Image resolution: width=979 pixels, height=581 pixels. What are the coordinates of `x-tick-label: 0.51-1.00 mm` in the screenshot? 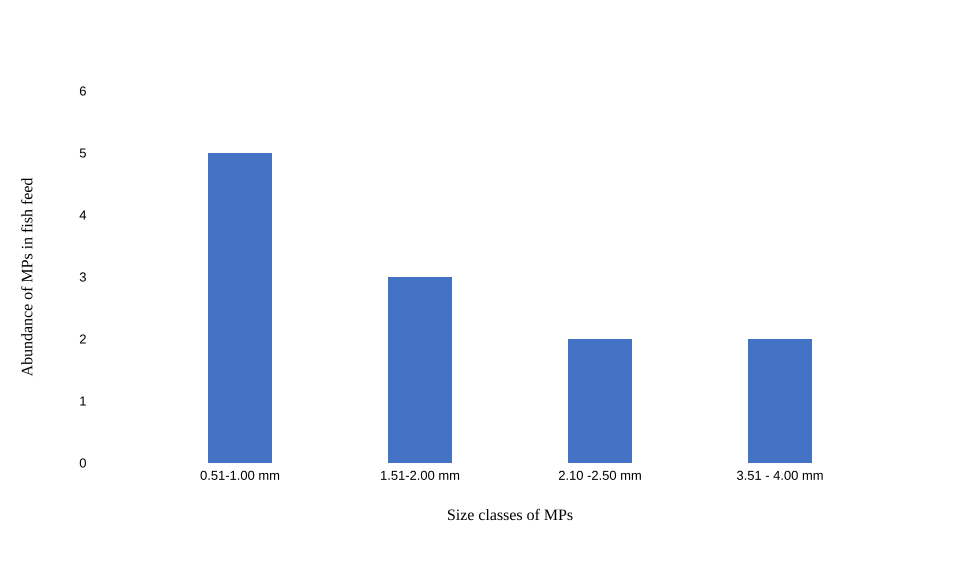 It's located at (240, 475).